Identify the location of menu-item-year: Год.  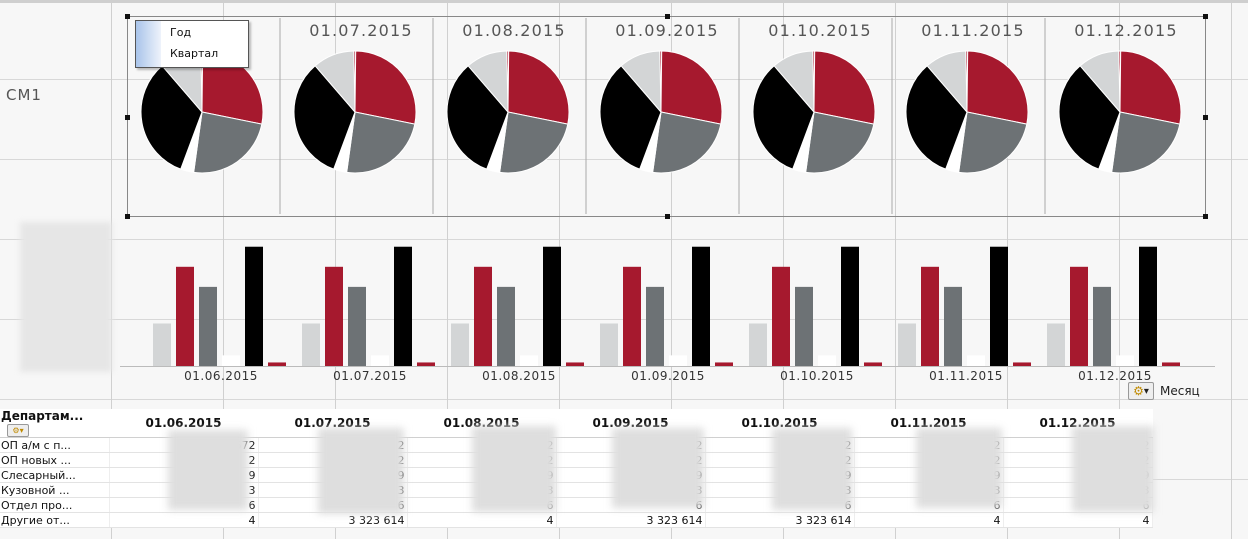
(181, 32).